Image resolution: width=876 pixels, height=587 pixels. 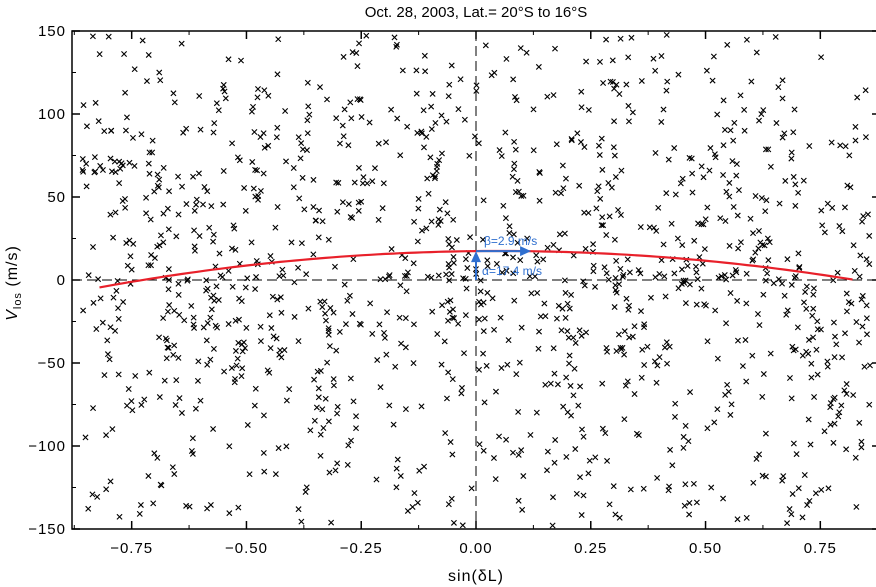 What do you see at coordinates (476, 257) in the screenshot?
I see `alpha-arrow-head` at bounding box center [476, 257].